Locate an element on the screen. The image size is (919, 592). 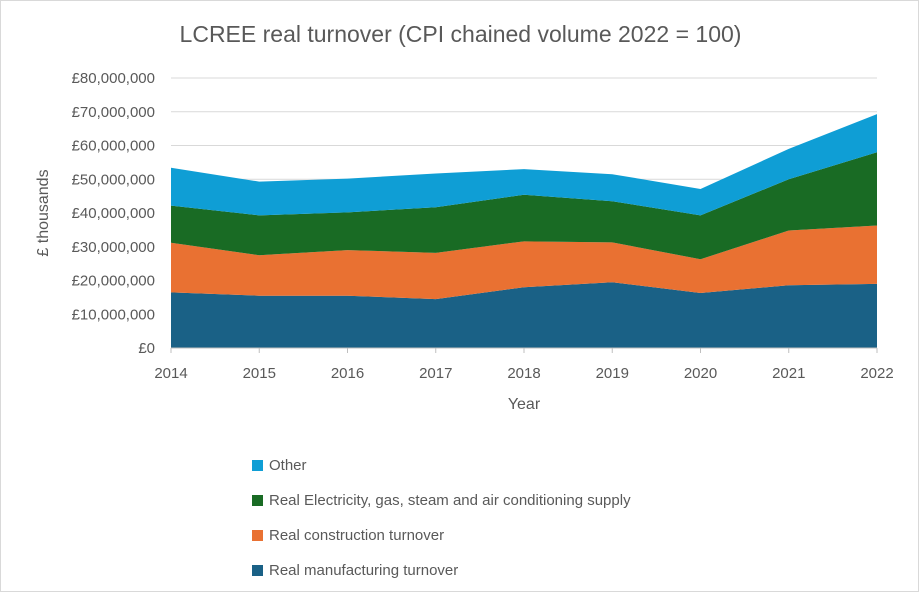
x-tick-label: 2022 is located at coordinates (876, 373).